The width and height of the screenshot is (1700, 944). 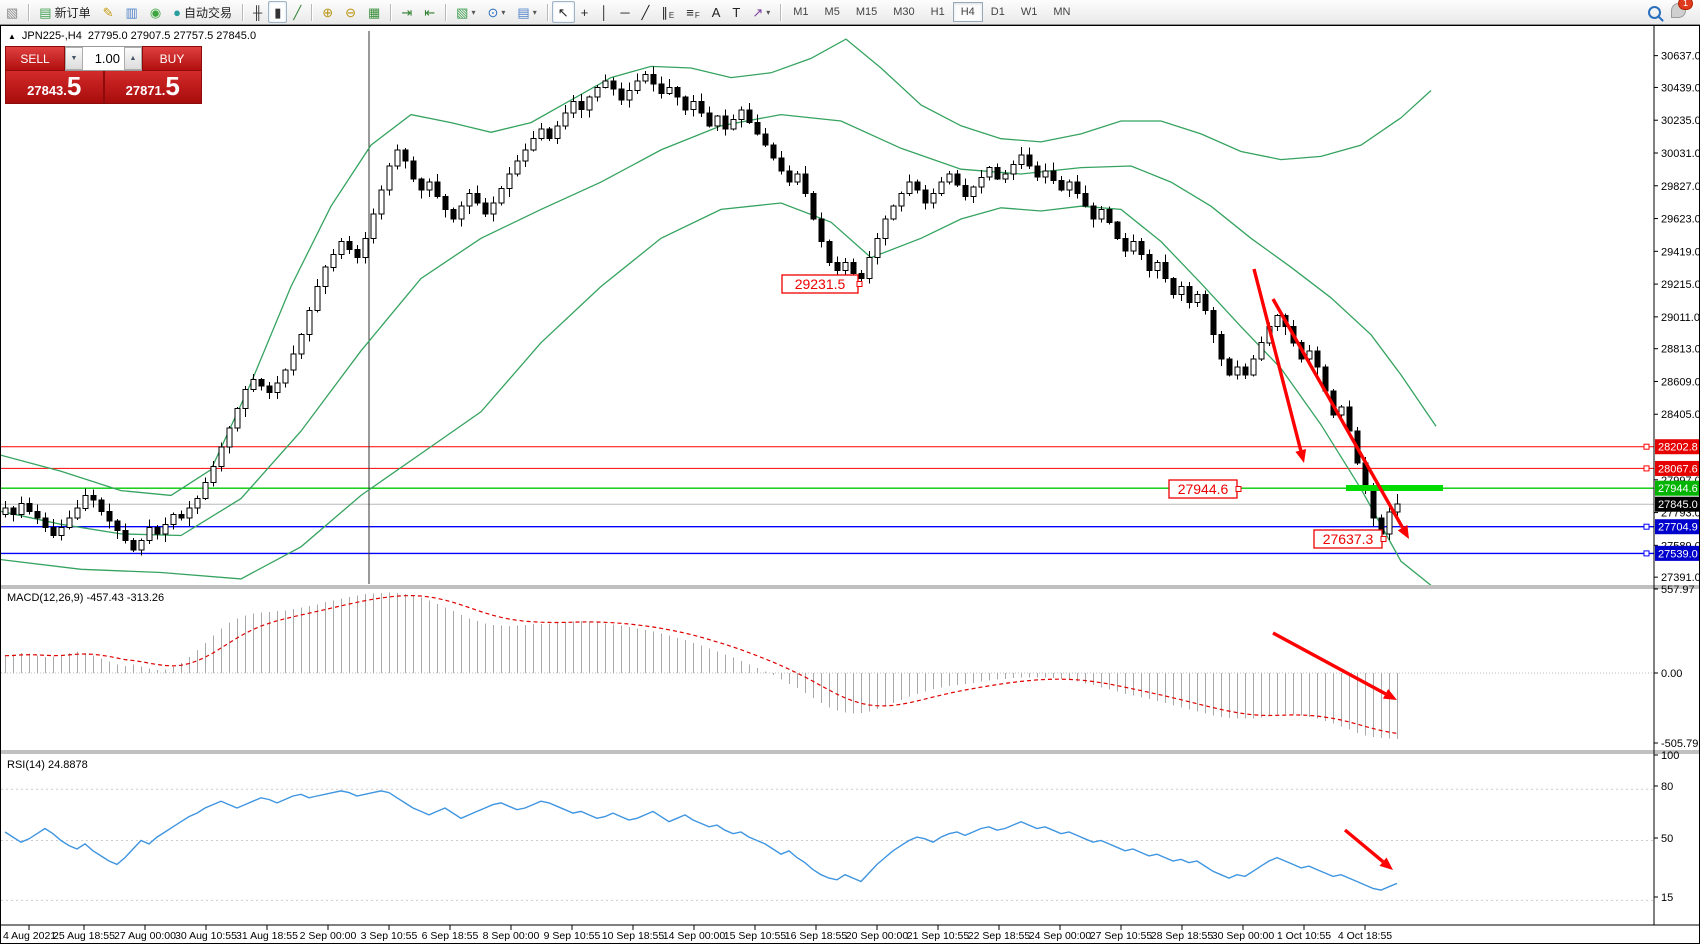 I want to click on text-label-button: T, so click(x=736, y=12).